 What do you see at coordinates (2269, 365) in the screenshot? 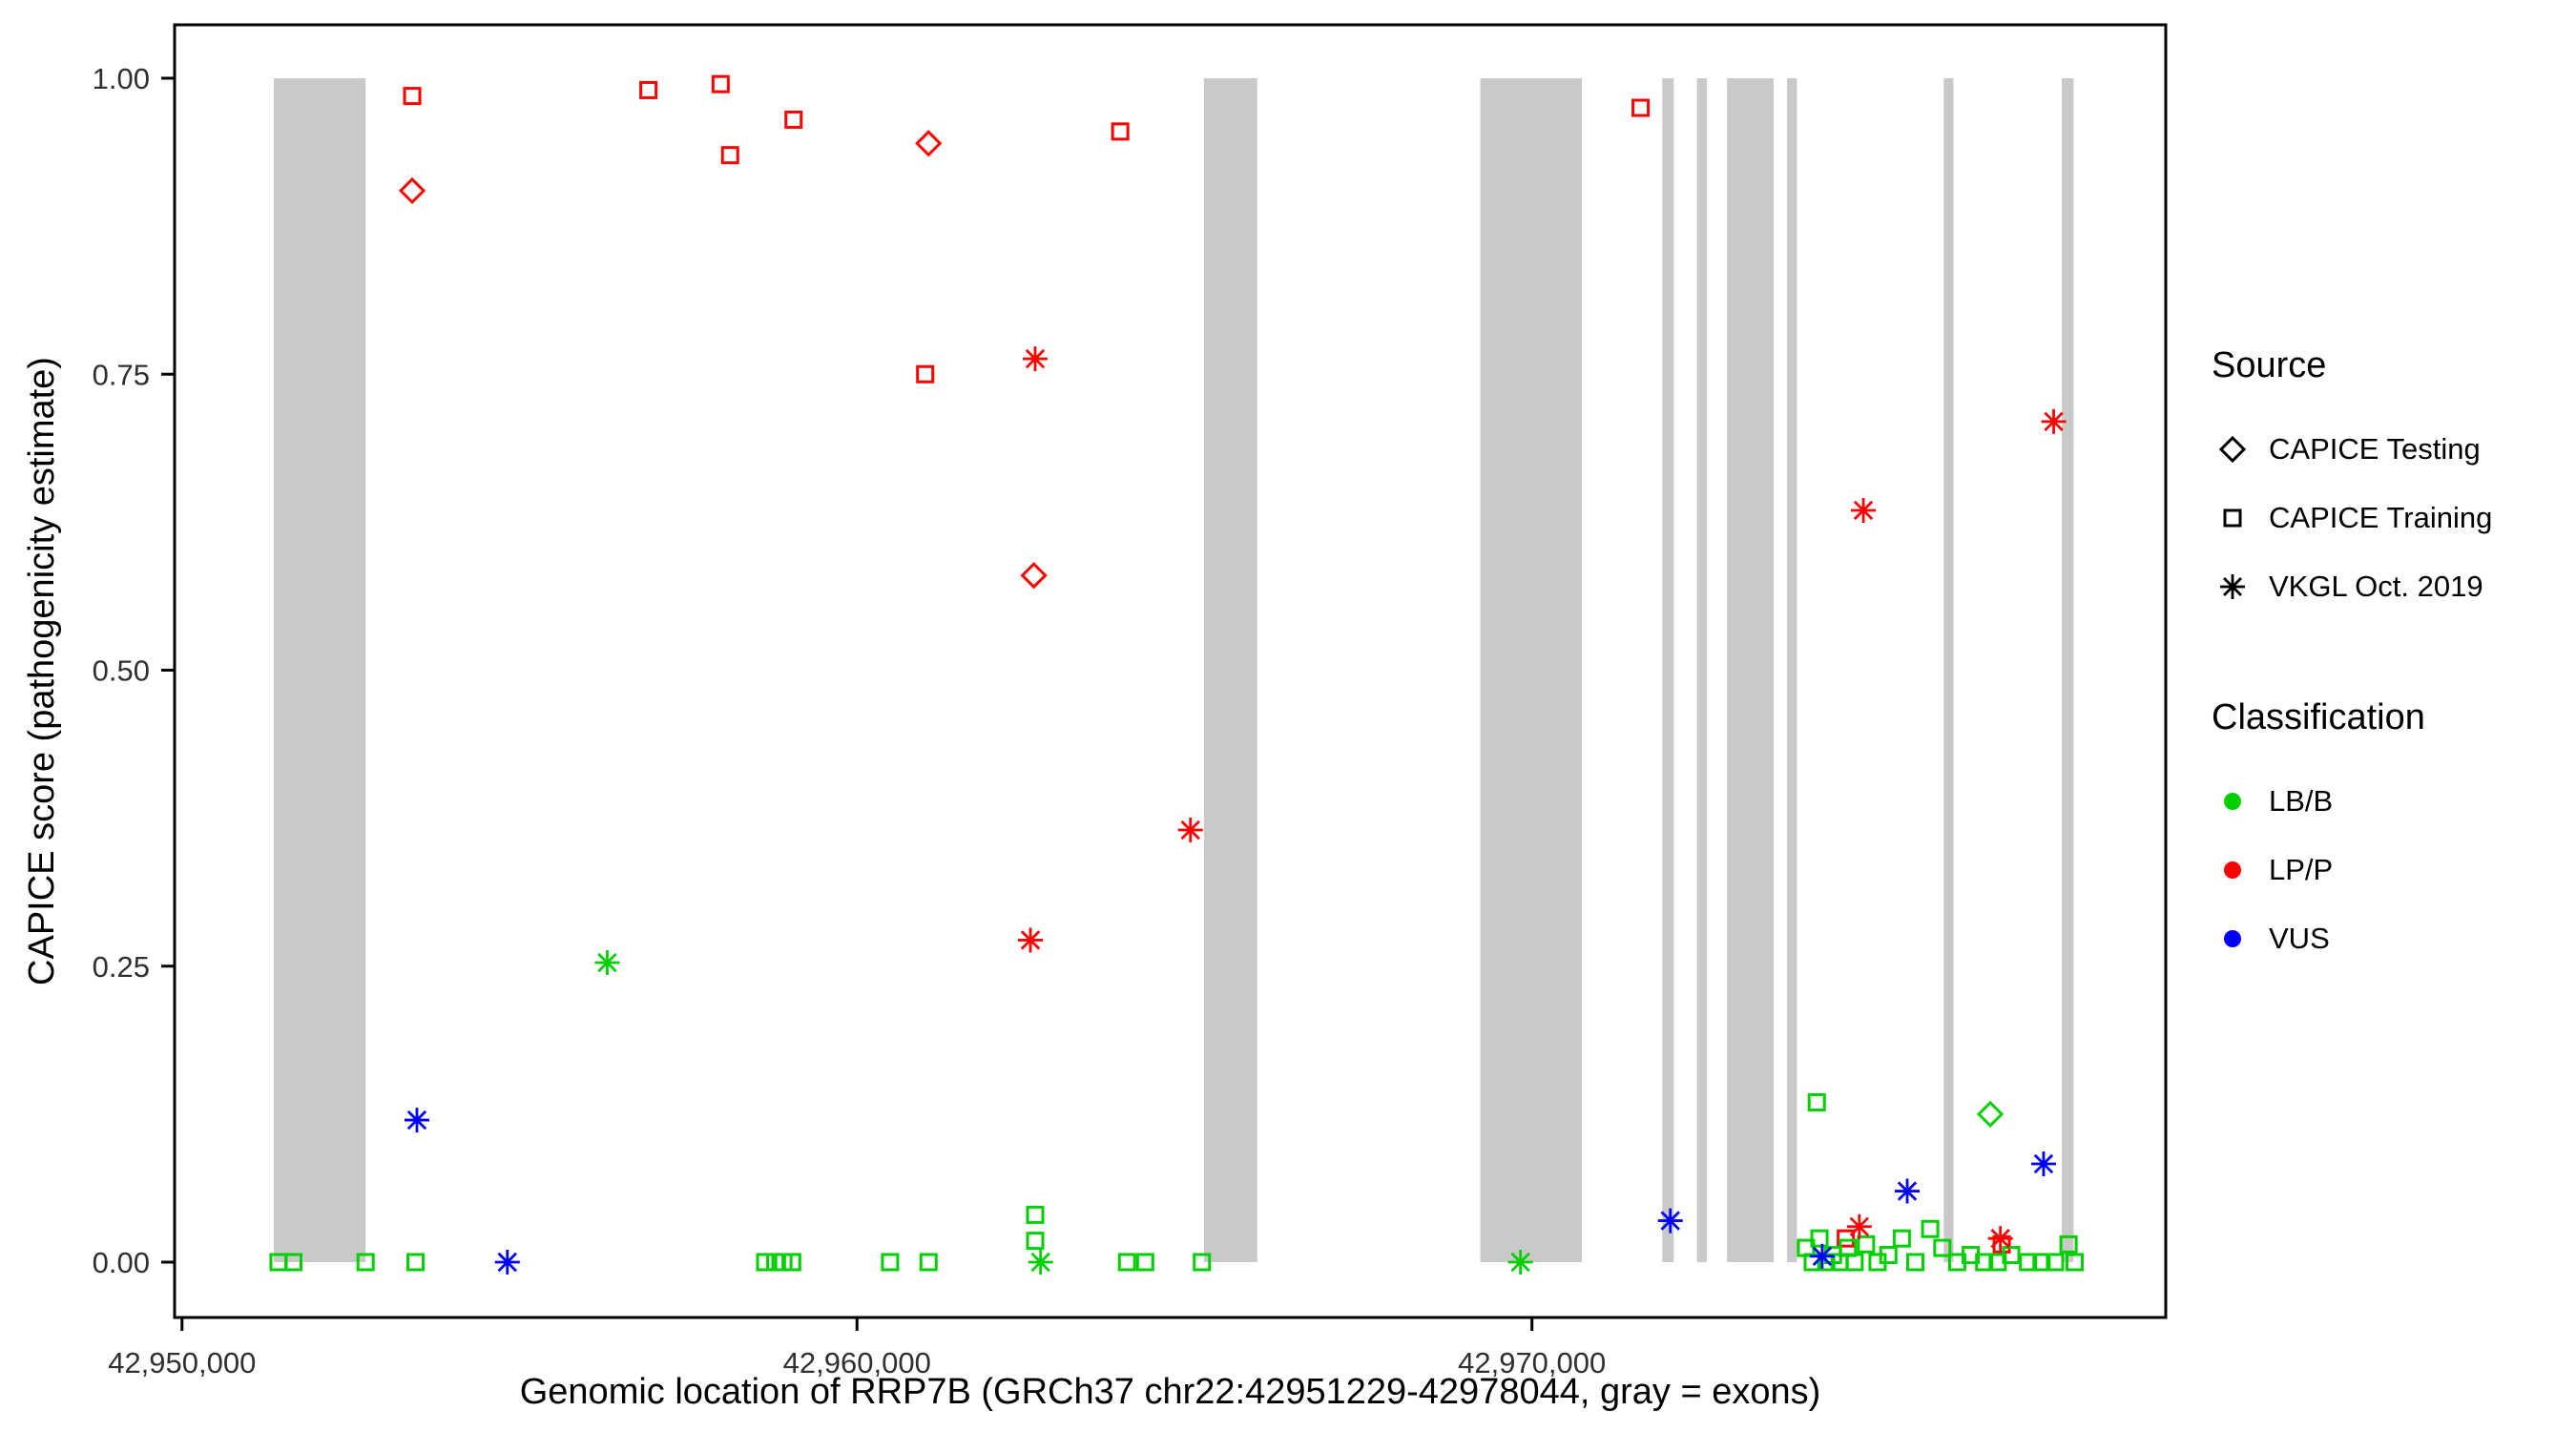
I see `legend-title-source: Source` at bounding box center [2269, 365].